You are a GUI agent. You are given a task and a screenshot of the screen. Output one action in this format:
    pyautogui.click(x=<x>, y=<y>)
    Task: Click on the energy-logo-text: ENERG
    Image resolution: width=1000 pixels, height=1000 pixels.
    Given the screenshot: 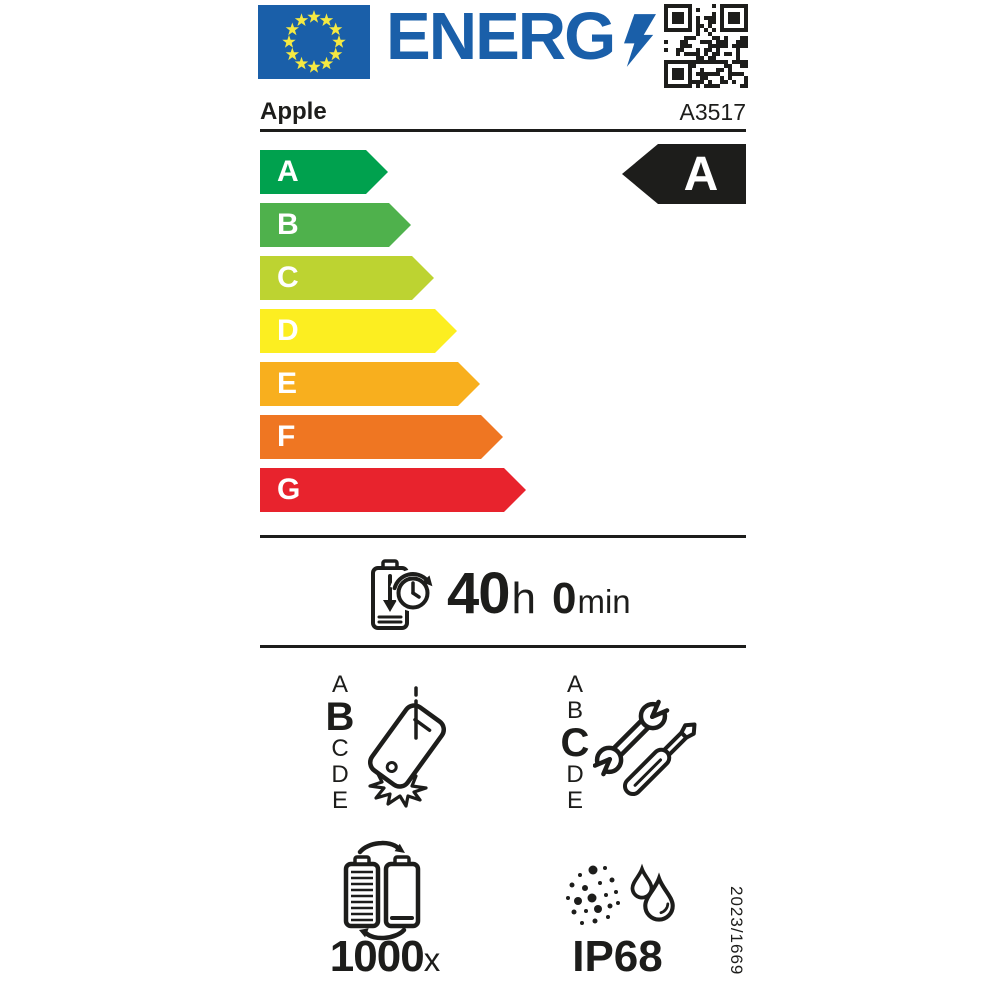 What is the action you would take?
    pyautogui.click(x=501, y=37)
    